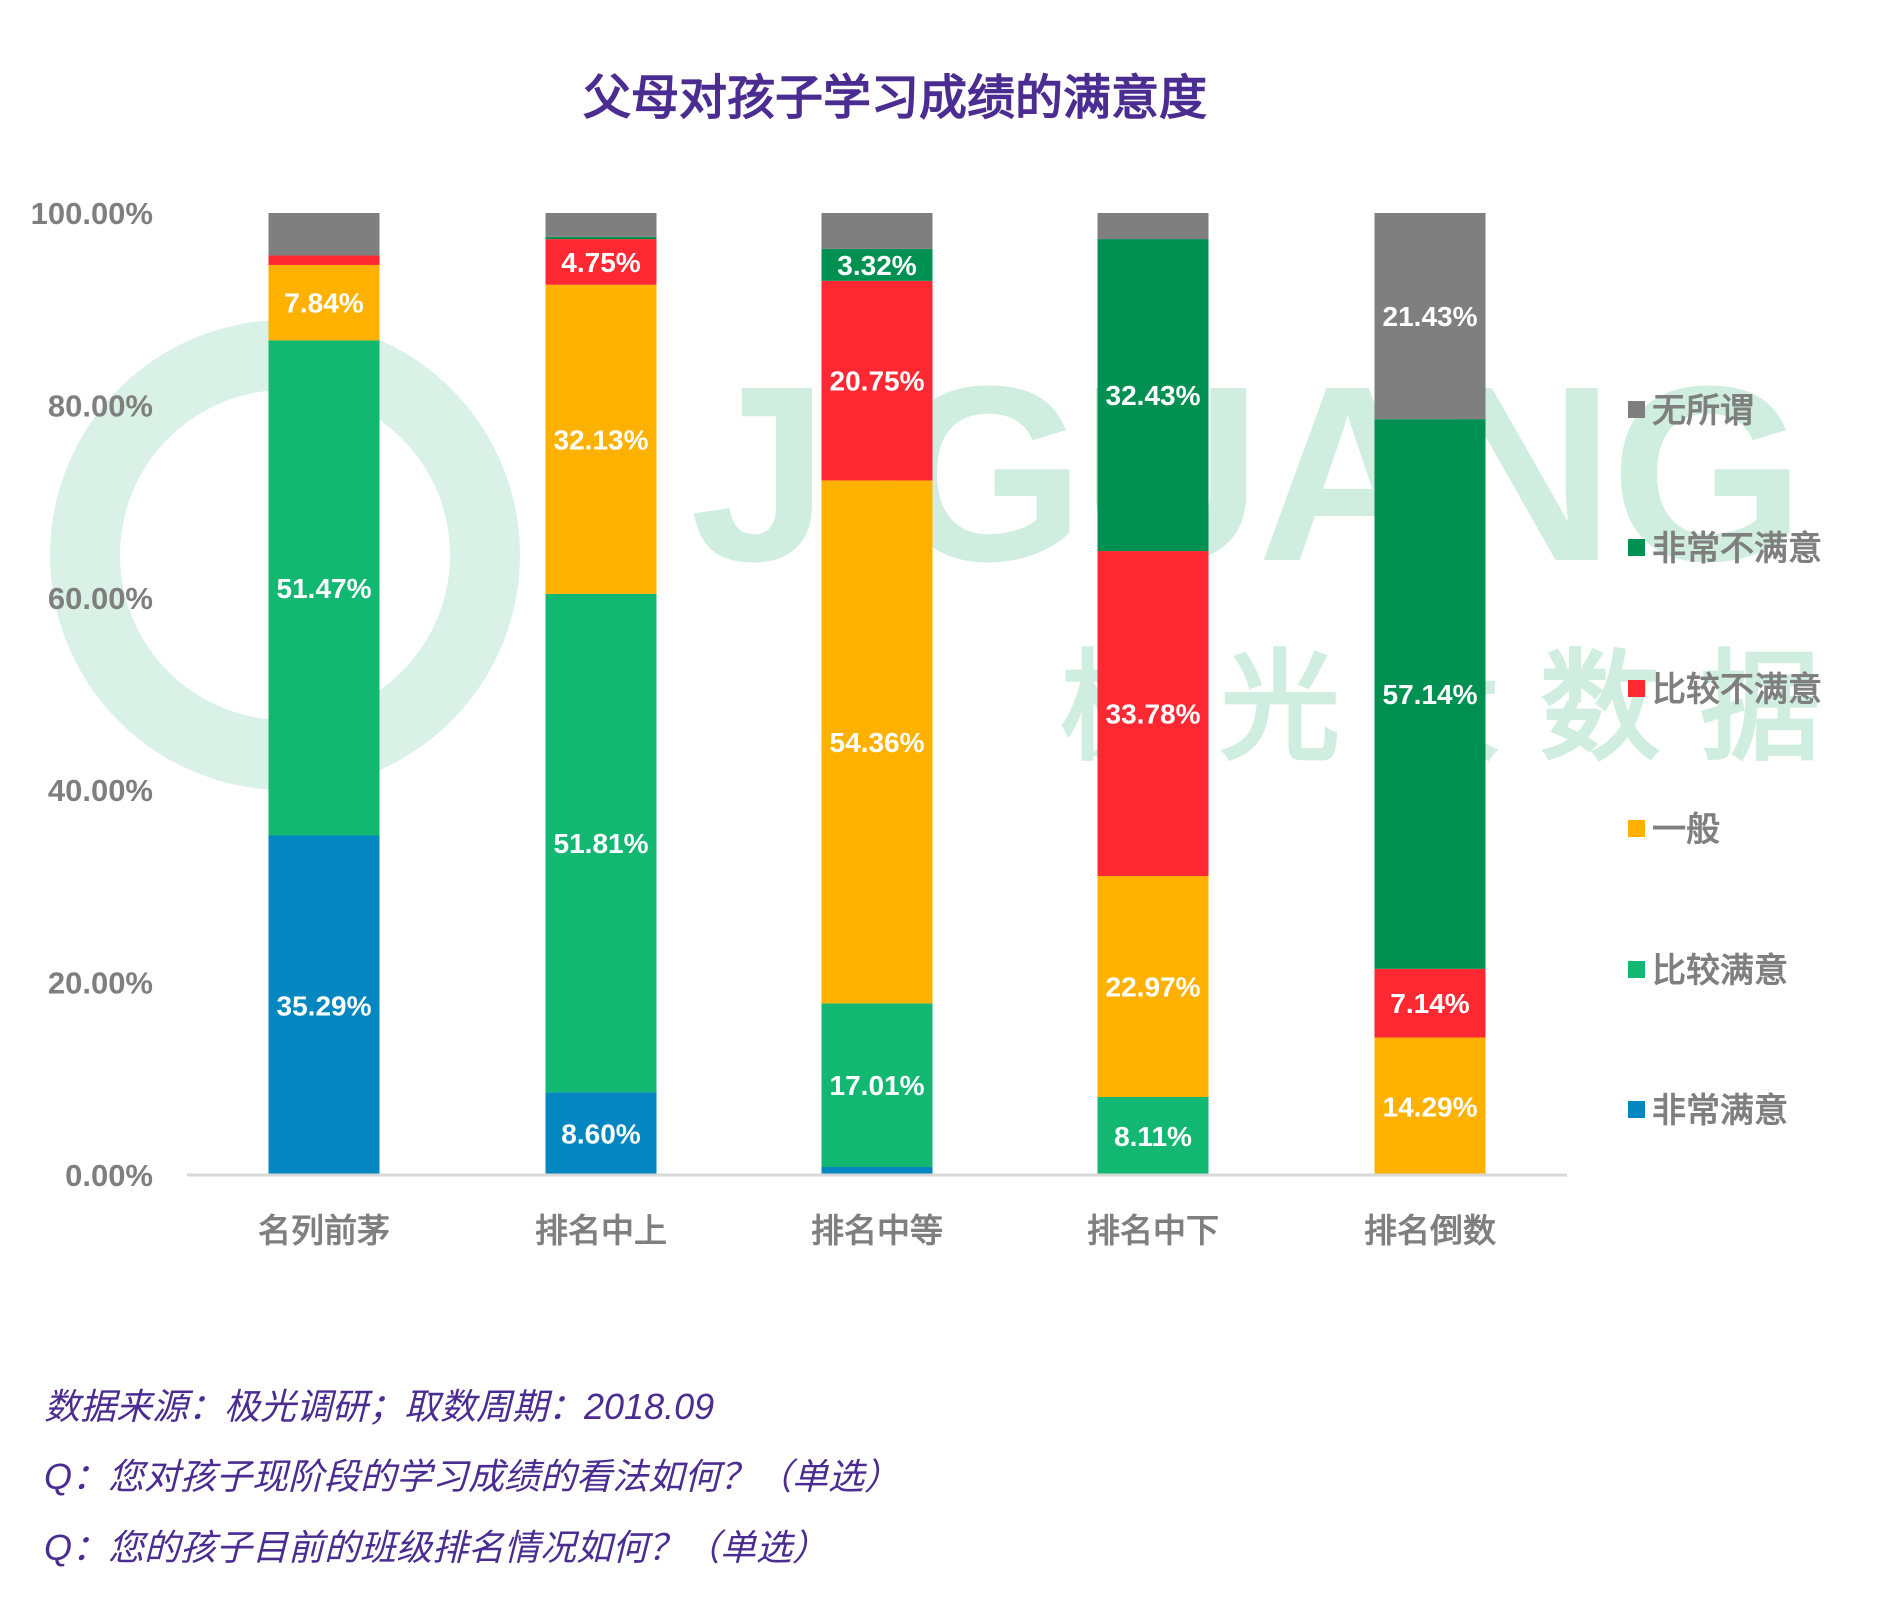  I want to click on data-label: 33.78%, so click(1153, 714).